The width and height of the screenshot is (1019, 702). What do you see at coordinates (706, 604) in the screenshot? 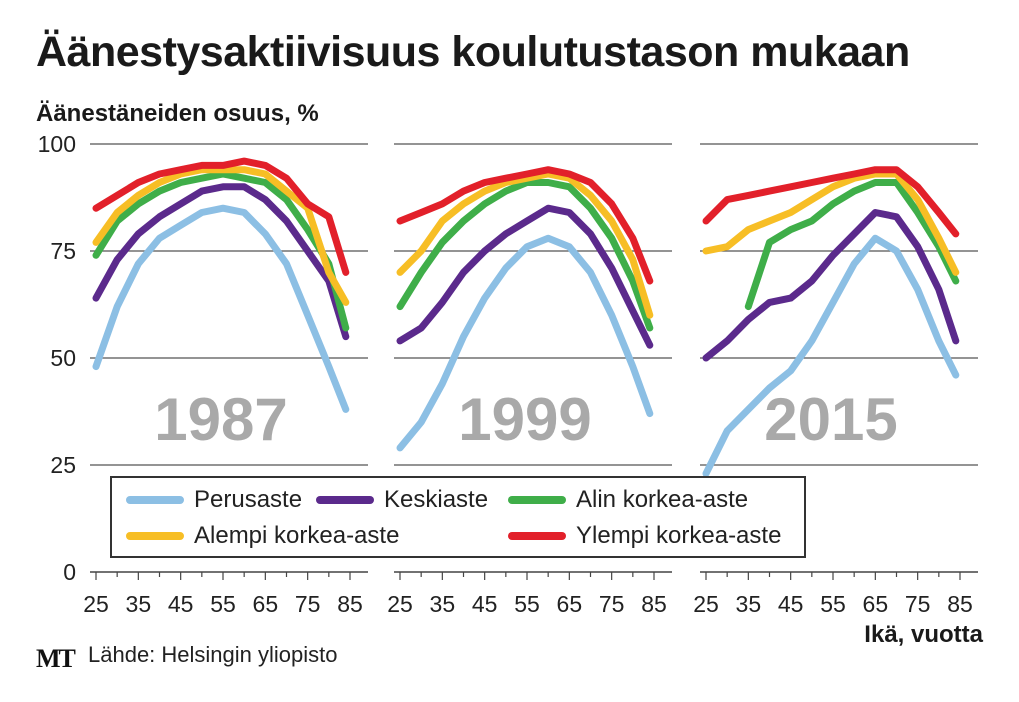
I see `x-tick-label-25-panel-3: 25` at bounding box center [706, 604].